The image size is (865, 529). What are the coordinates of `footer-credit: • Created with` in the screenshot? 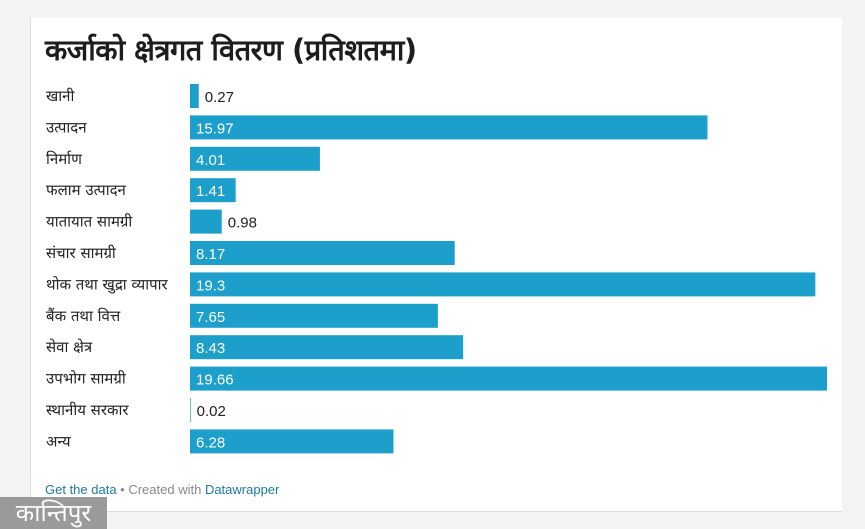 It's located at (160, 489).